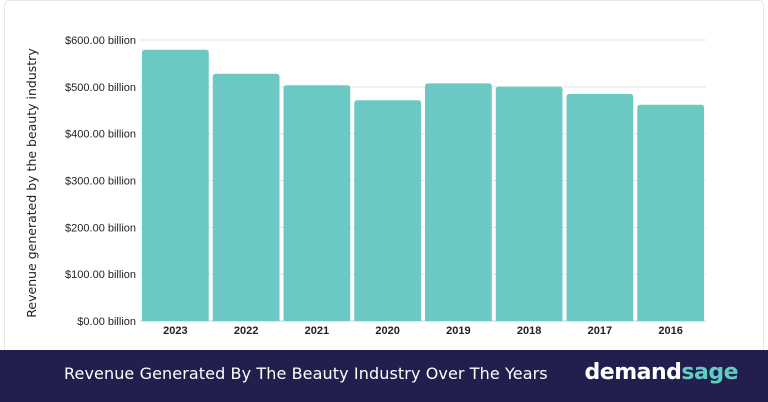 This screenshot has height=402, width=768. What do you see at coordinates (106, 322) in the screenshot?
I see `y-tick-label: $0.00 billion` at bounding box center [106, 322].